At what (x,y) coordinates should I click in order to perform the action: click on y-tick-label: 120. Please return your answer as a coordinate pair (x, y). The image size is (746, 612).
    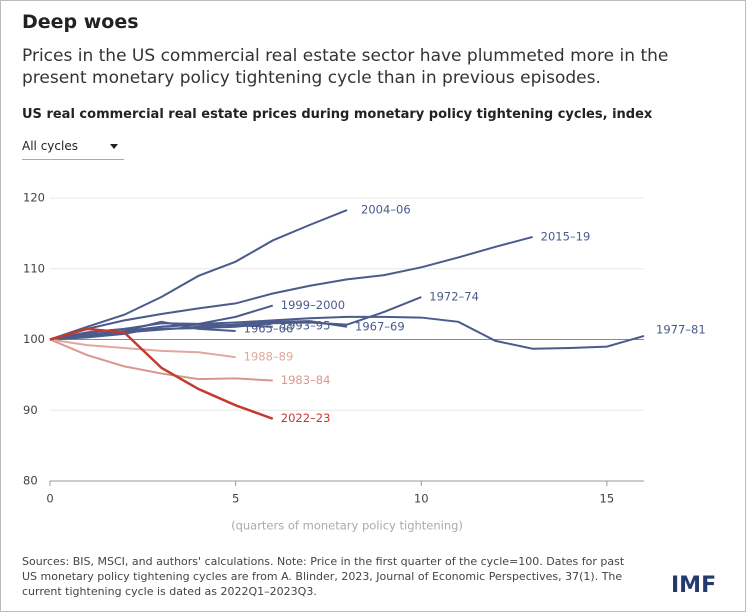
    Looking at the image, I should click on (34, 198).